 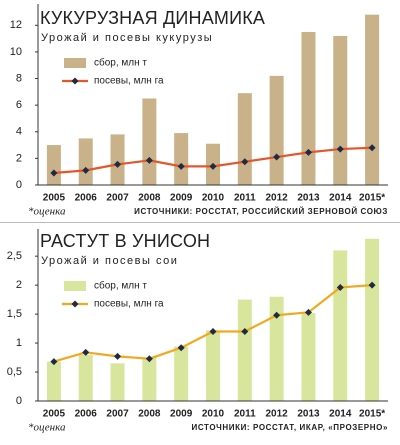 What do you see at coordinates (152, 18) in the screenshot?
I see `chart-title: КУКУРУЗНАЯ ДИНАМИКА` at bounding box center [152, 18].